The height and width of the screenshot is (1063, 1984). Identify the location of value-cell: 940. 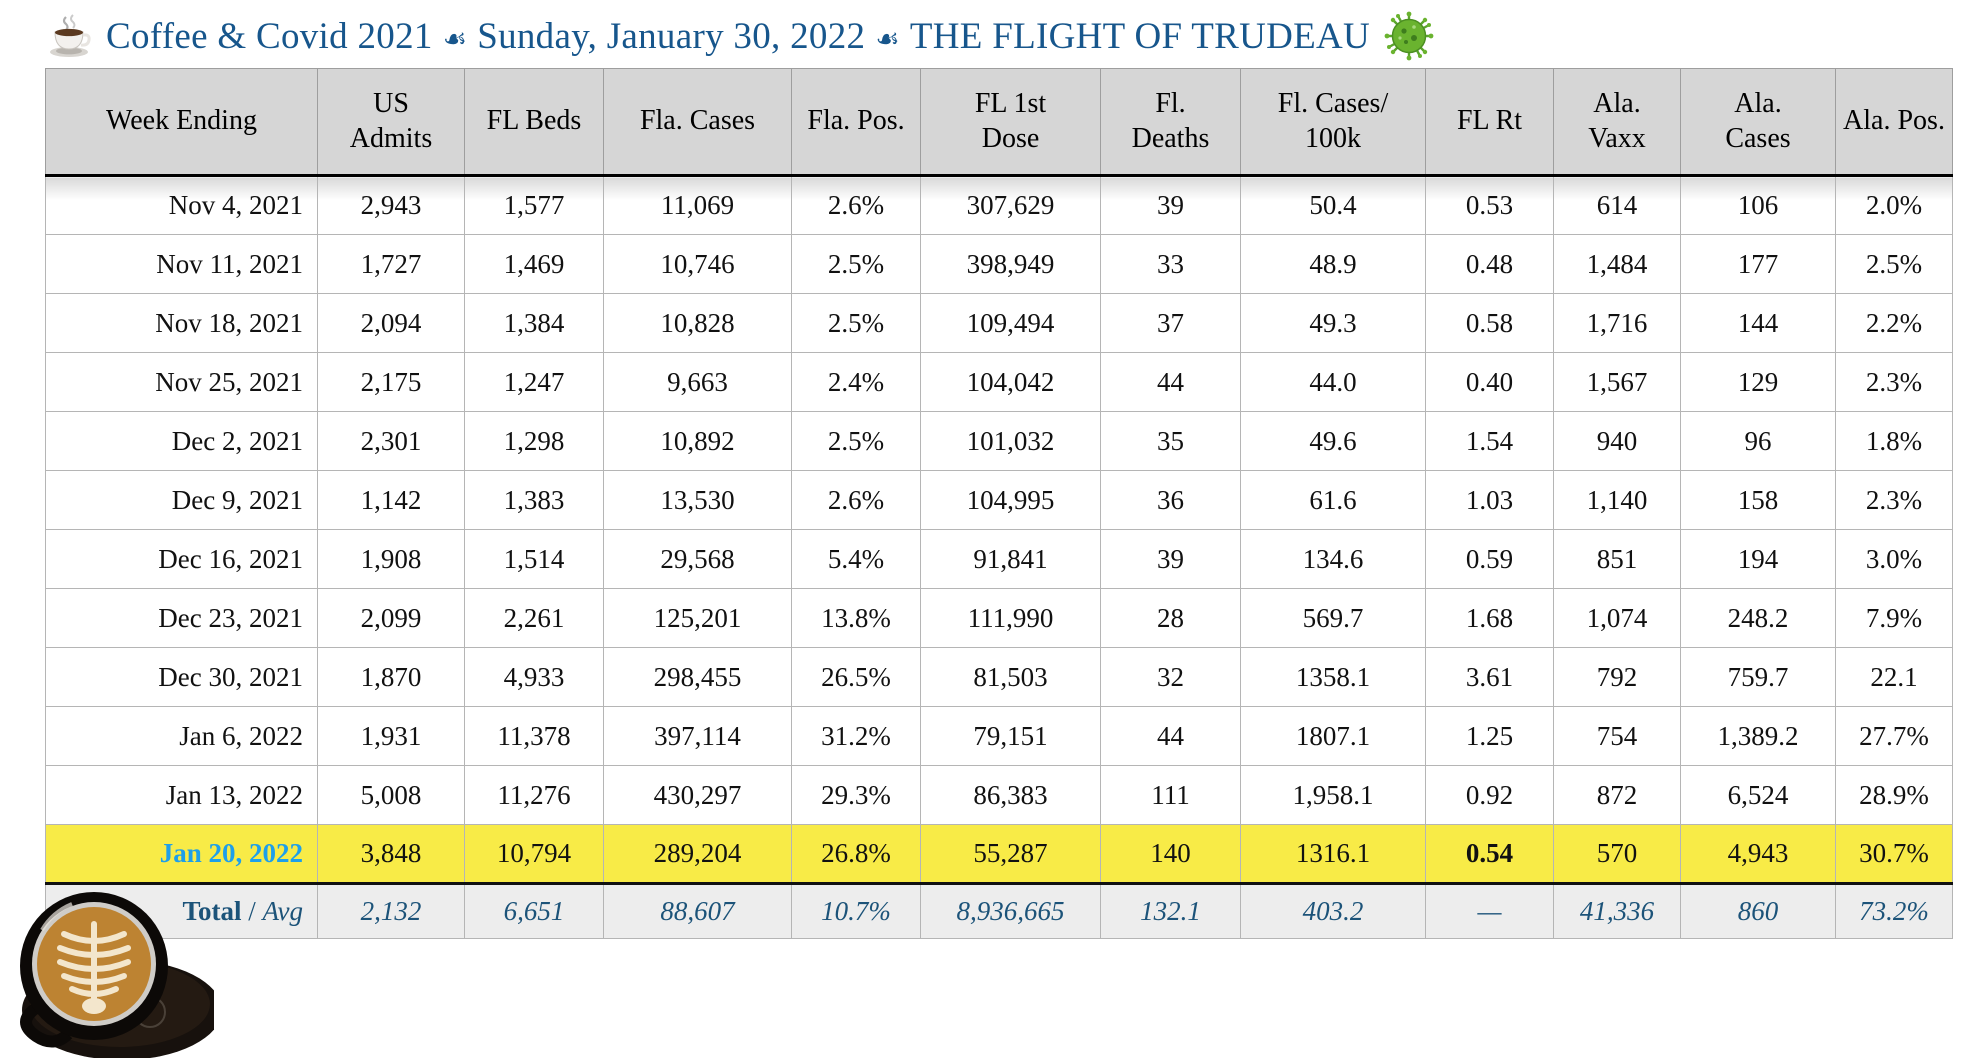
(1617, 441).